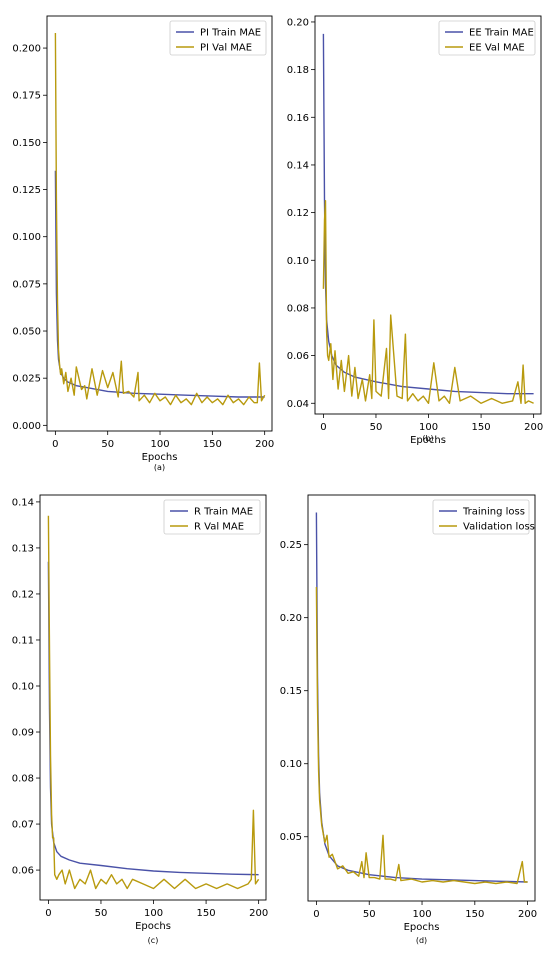 Image resolution: width=550 pixels, height=958 pixels. I want to click on y-tick-label: 0.100, so click(26, 237).